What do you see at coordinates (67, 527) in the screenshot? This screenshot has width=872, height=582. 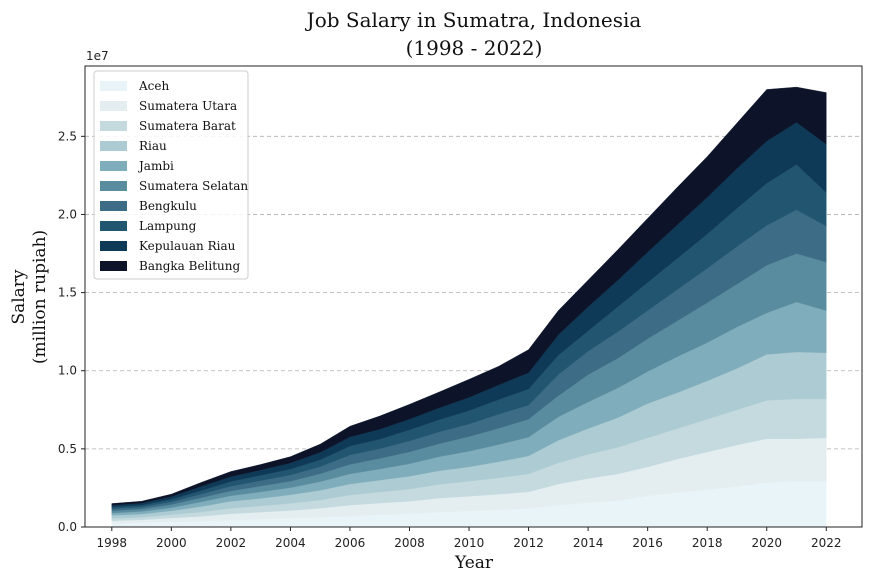 I see `y-tick-label: 0.0` at bounding box center [67, 527].